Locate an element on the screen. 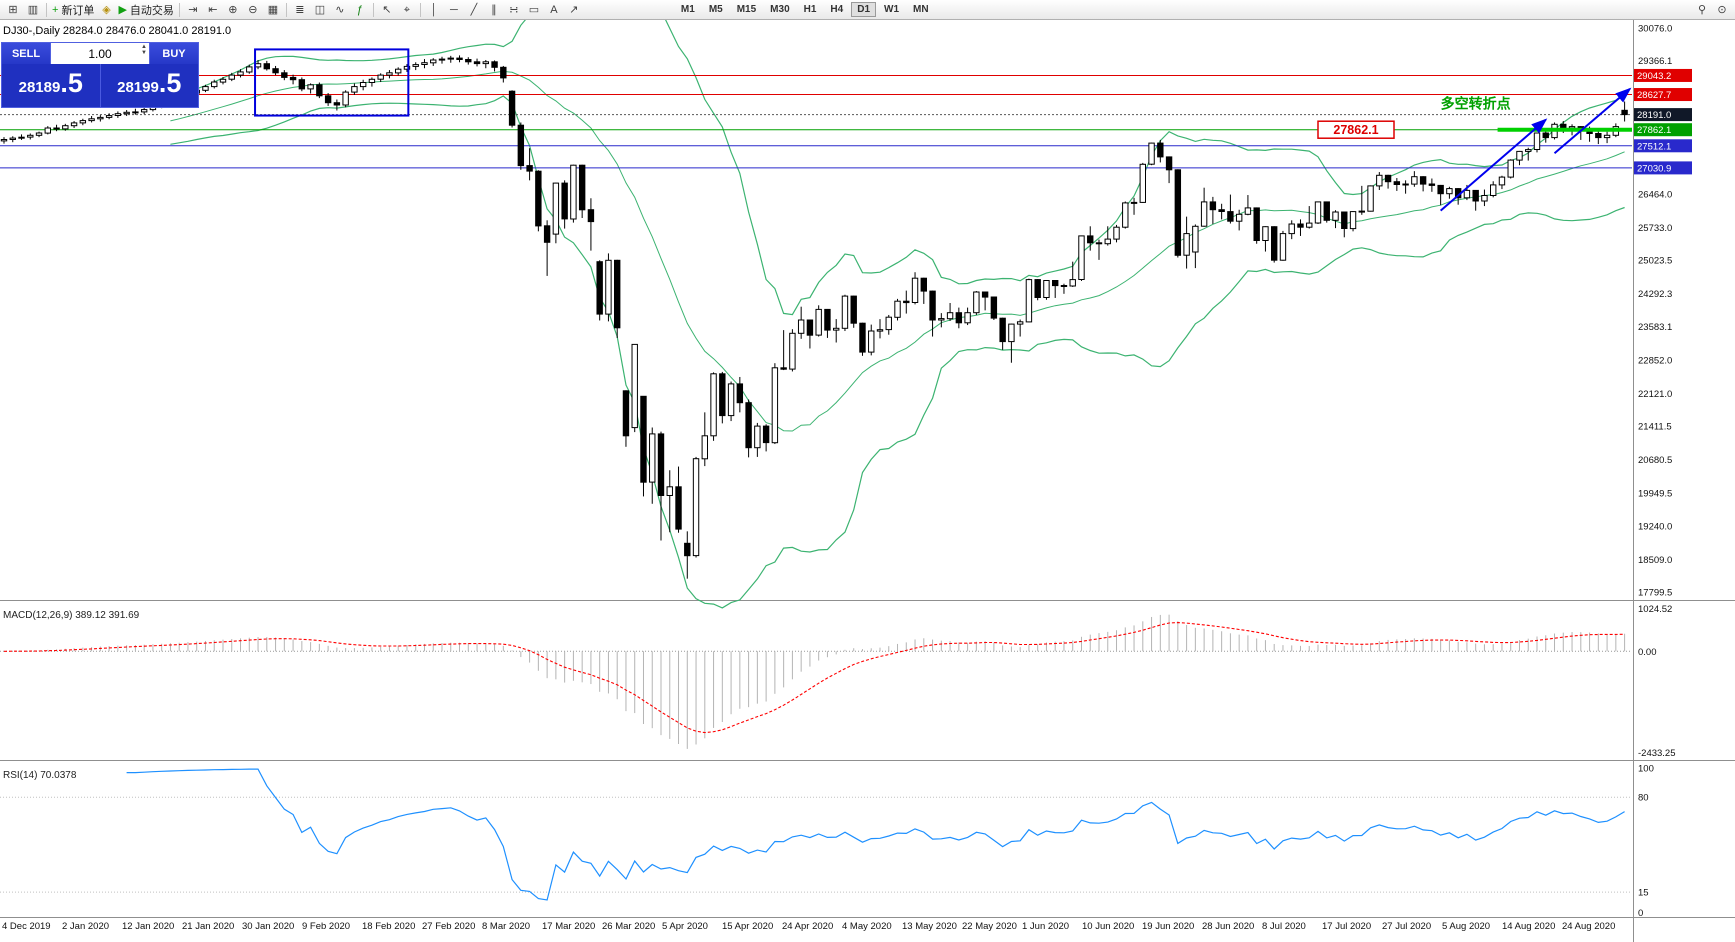 This screenshot has height=942, width=1735. timeframe-h1: H1 is located at coordinates (810, 9).